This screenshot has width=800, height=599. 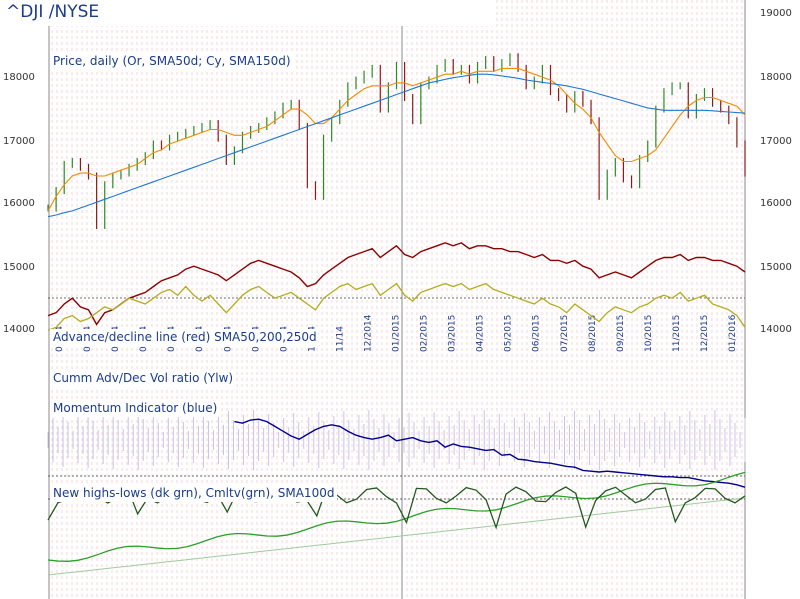 I want to click on series-line-sma100, so click(x=396, y=536).